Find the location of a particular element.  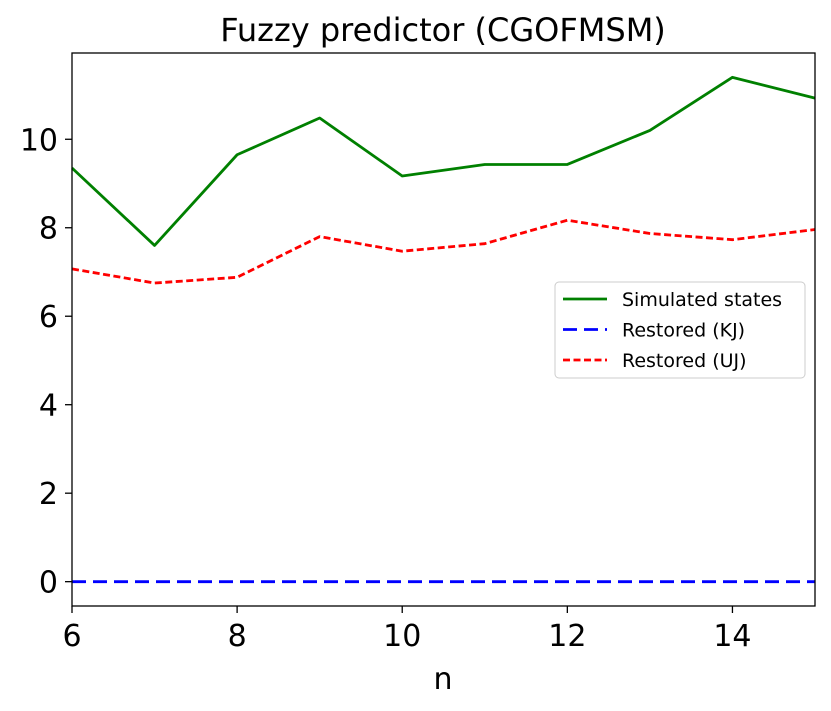

legend-box is located at coordinates (680, 330).